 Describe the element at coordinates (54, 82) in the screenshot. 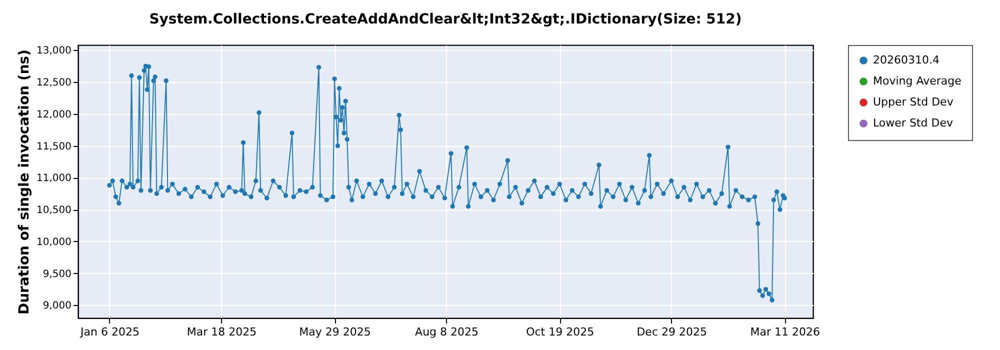

I see `y-tick-label: 12,500` at that location.